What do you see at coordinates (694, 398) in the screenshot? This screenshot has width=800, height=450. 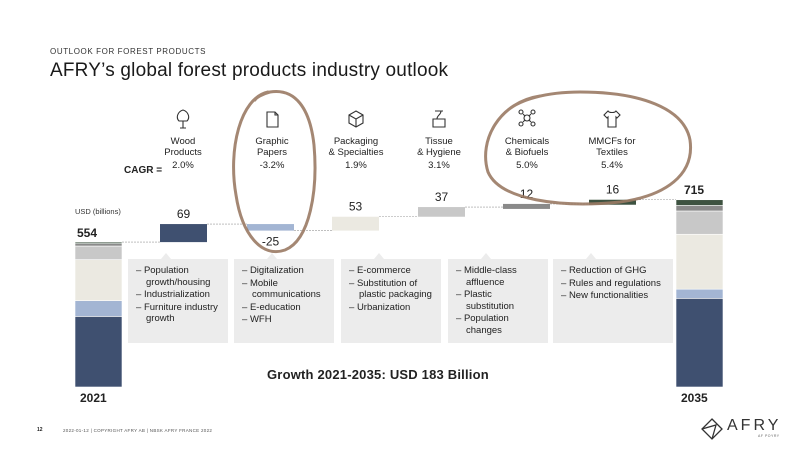 I see `year-end-label: 2035` at bounding box center [694, 398].